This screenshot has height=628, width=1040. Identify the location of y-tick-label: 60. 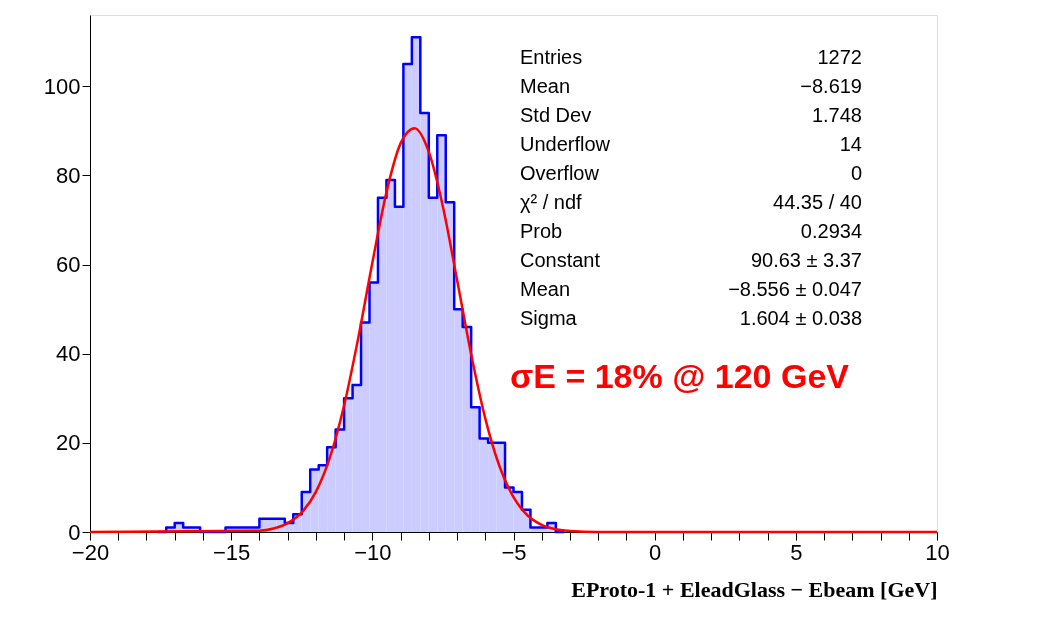
(68, 265).